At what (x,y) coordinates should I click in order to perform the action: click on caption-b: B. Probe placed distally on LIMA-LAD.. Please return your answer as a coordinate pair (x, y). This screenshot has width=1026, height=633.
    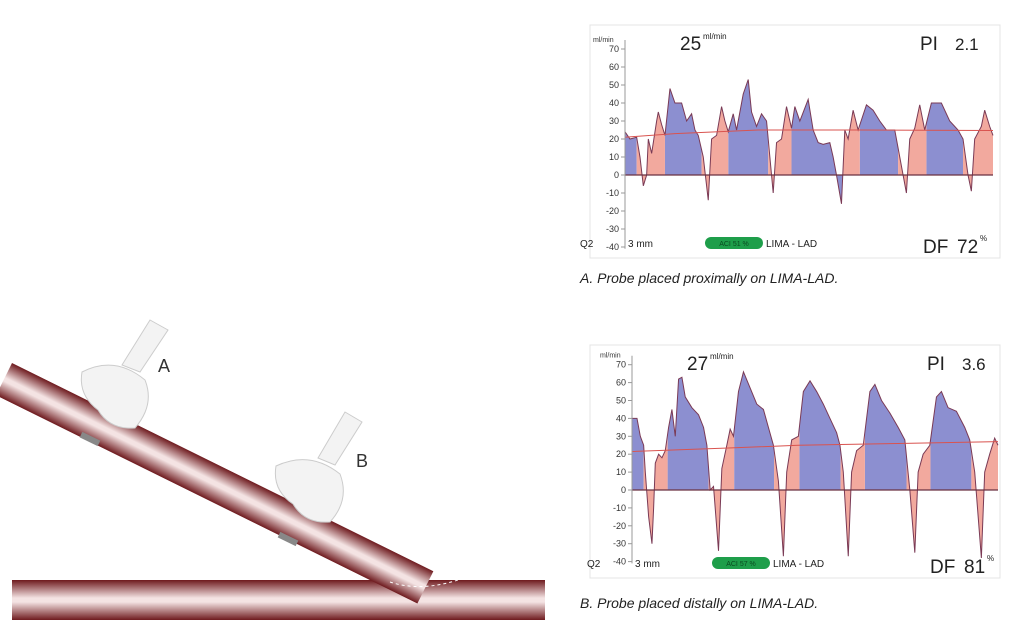
    Looking at the image, I should click on (699, 603).